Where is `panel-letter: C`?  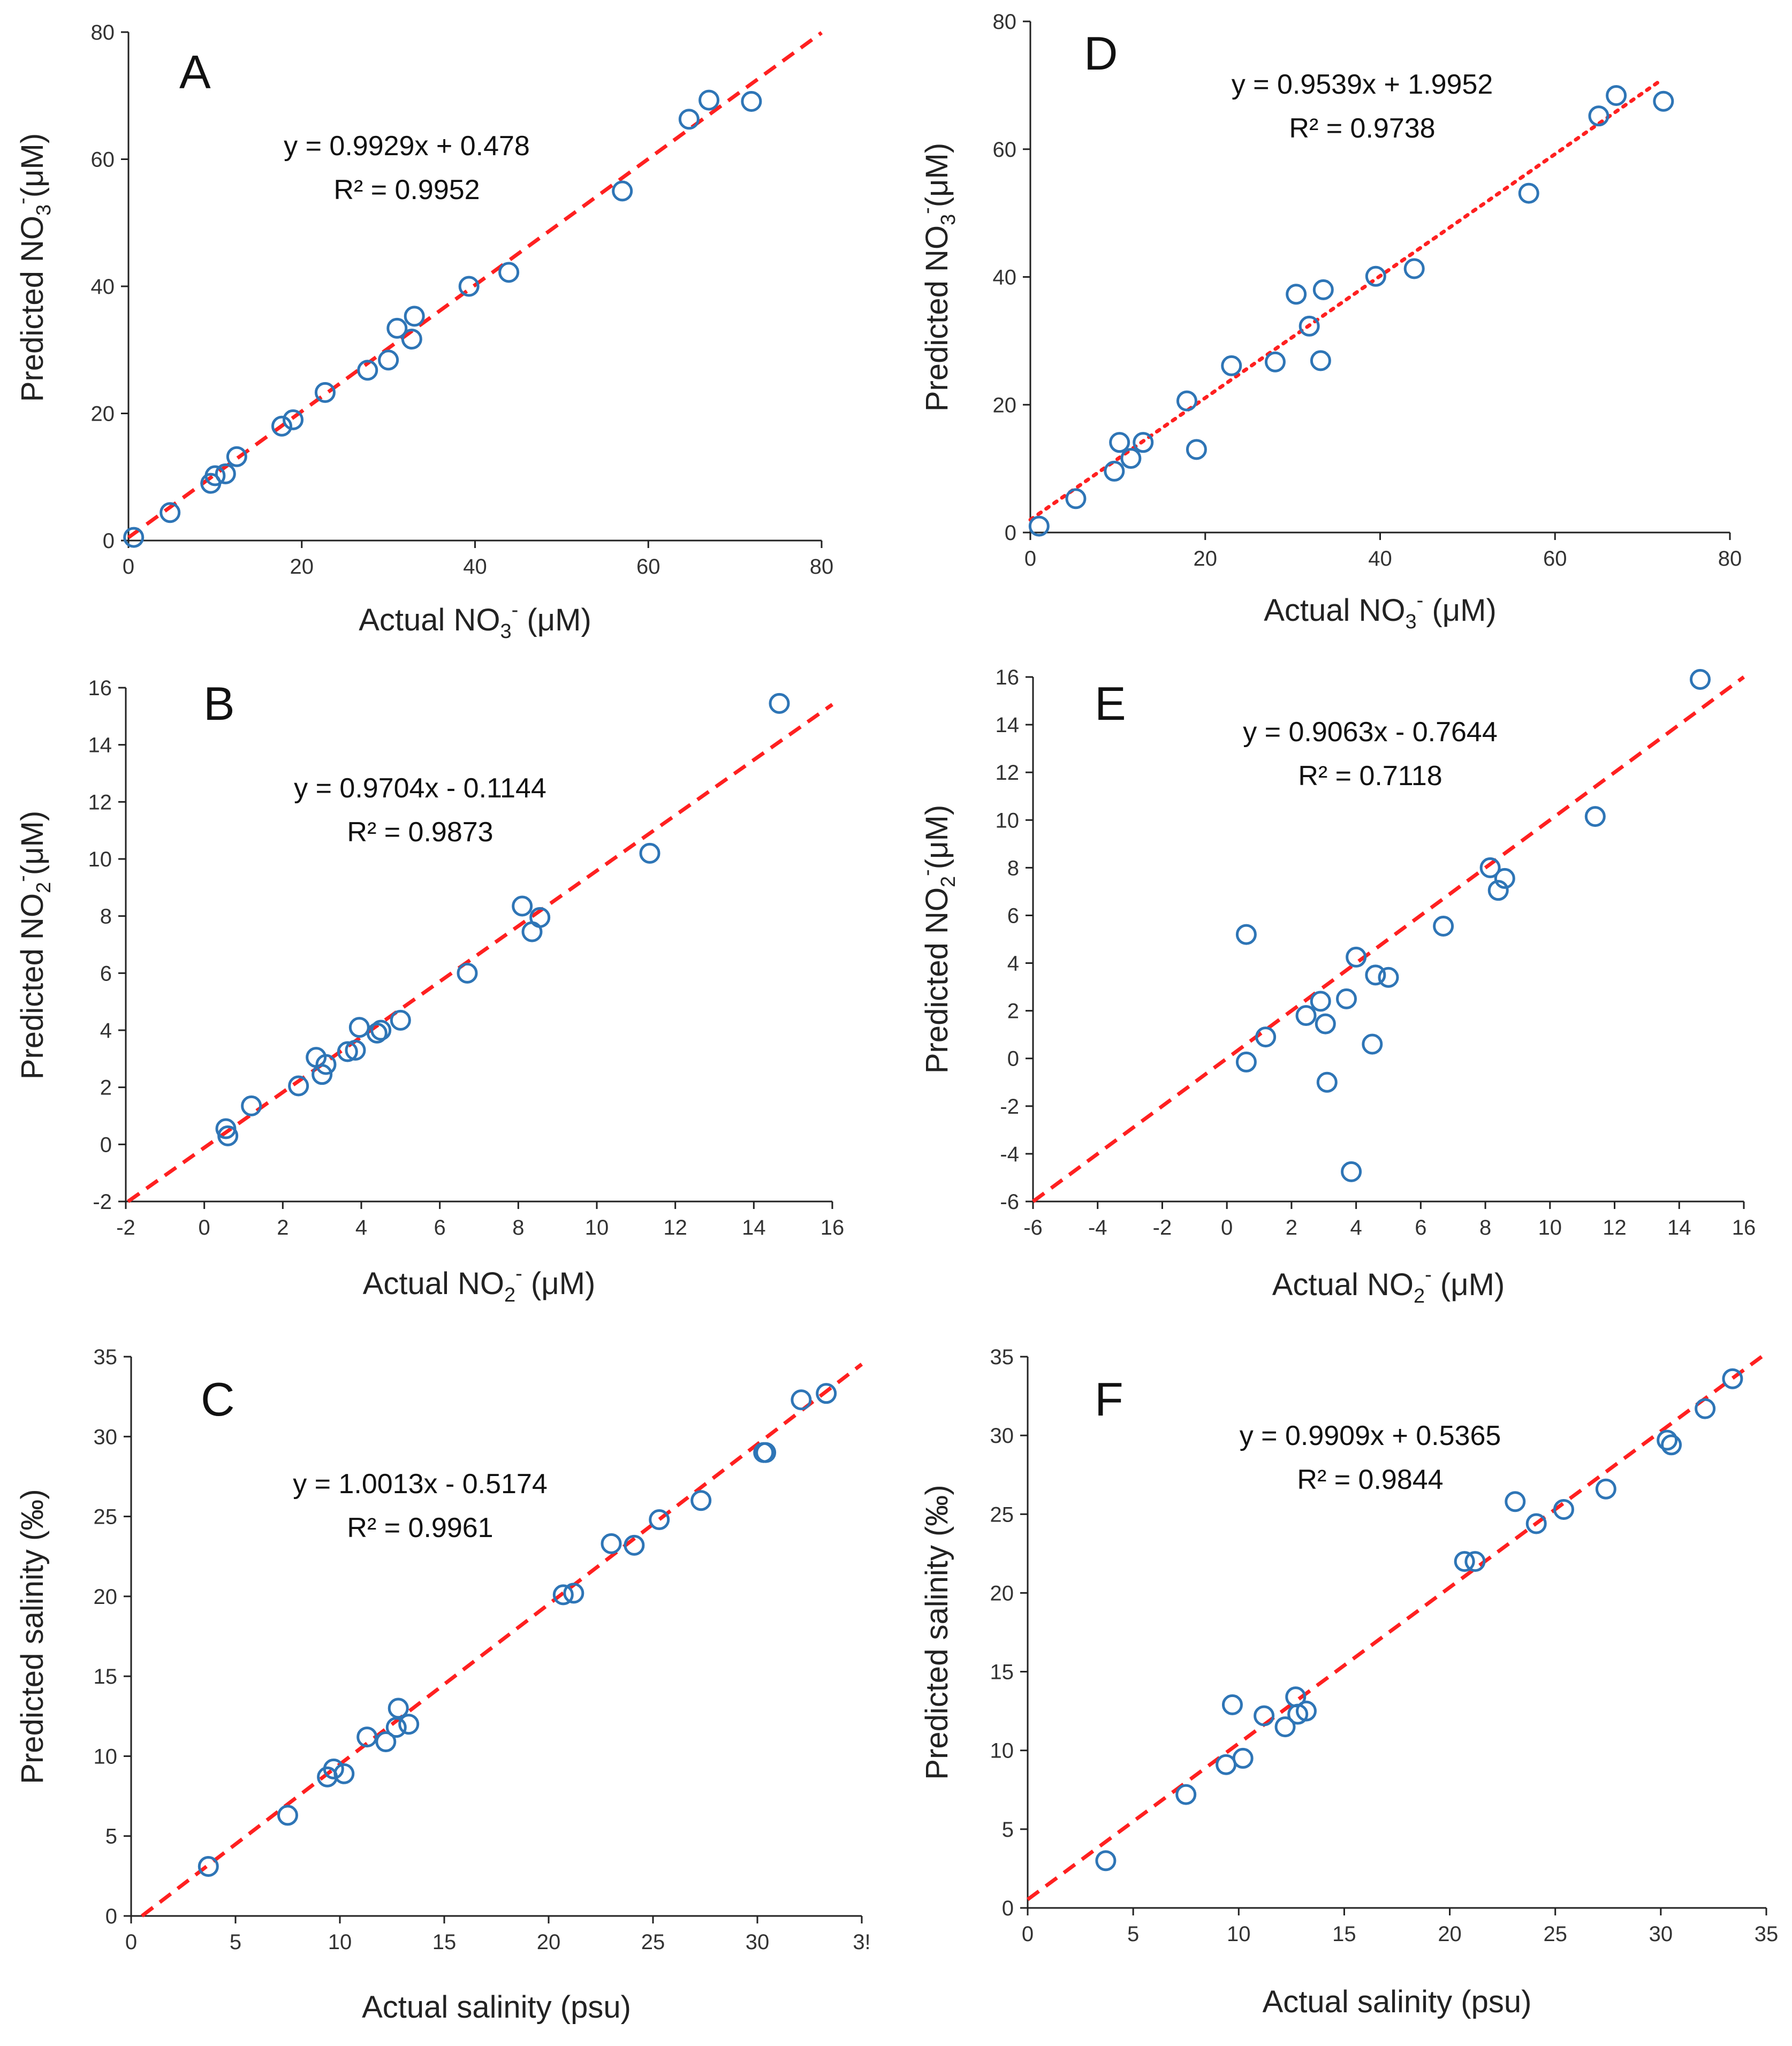
panel-letter: C is located at coordinates (218, 1399).